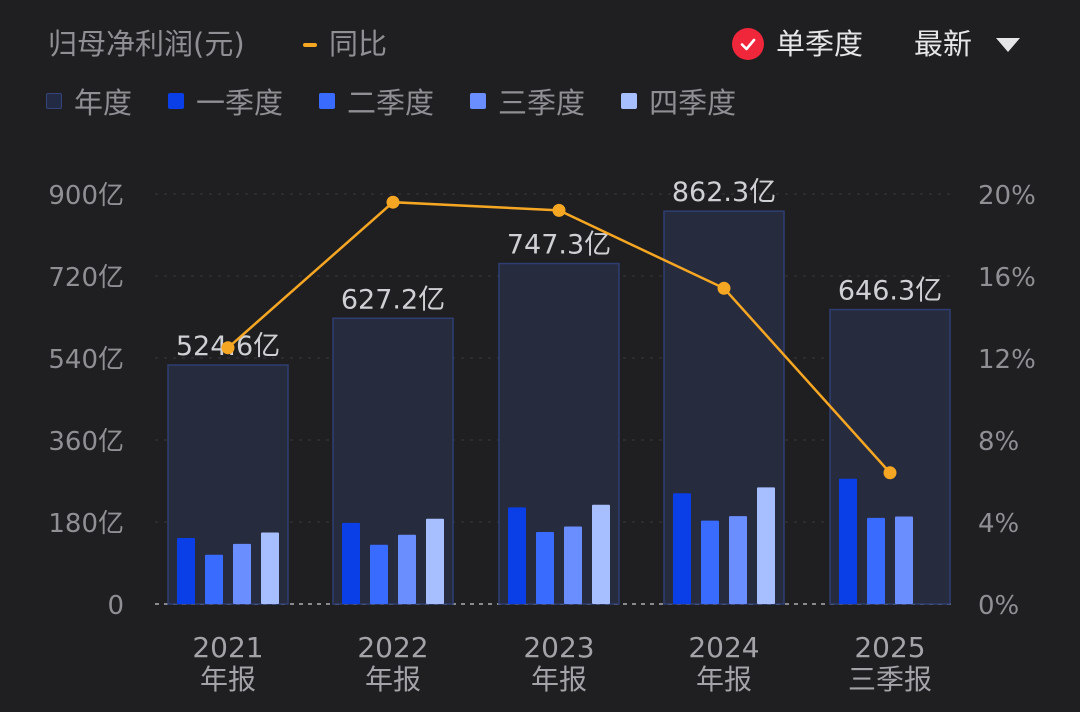  Describe the element at coordinates (86, 442) in the screenshot. I see `y-tick-left: 360亿` at that location.